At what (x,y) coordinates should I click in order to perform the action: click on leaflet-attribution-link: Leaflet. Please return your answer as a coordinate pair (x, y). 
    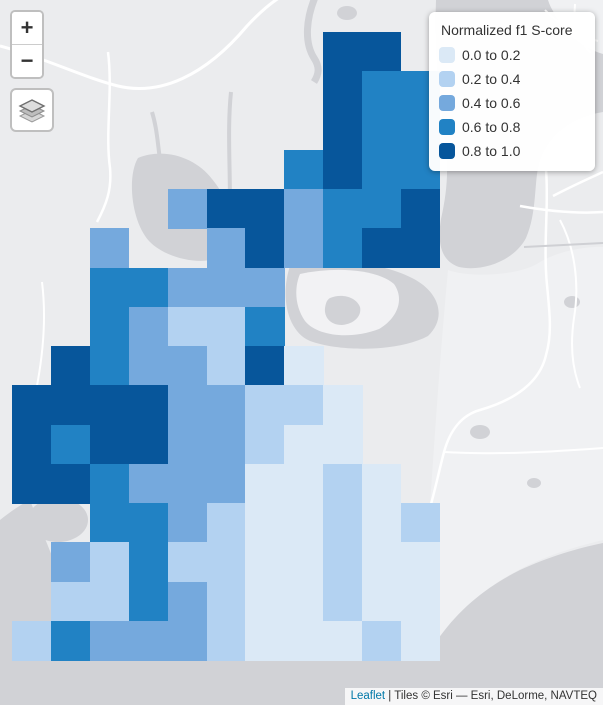
    Looking at the image, I should click on (368, 696).